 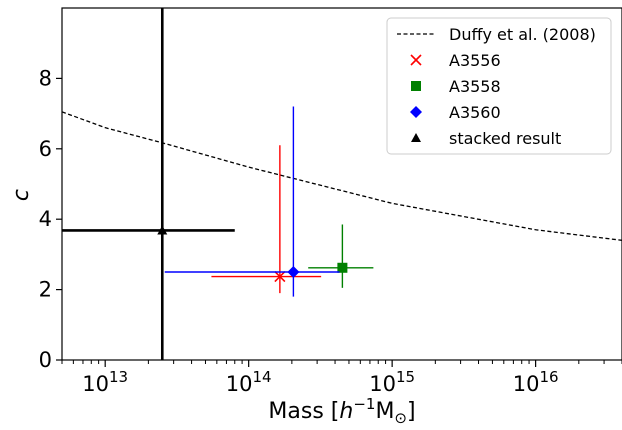 I want to click on marker-a3556-stroke-b, so click(x=280, y=277).